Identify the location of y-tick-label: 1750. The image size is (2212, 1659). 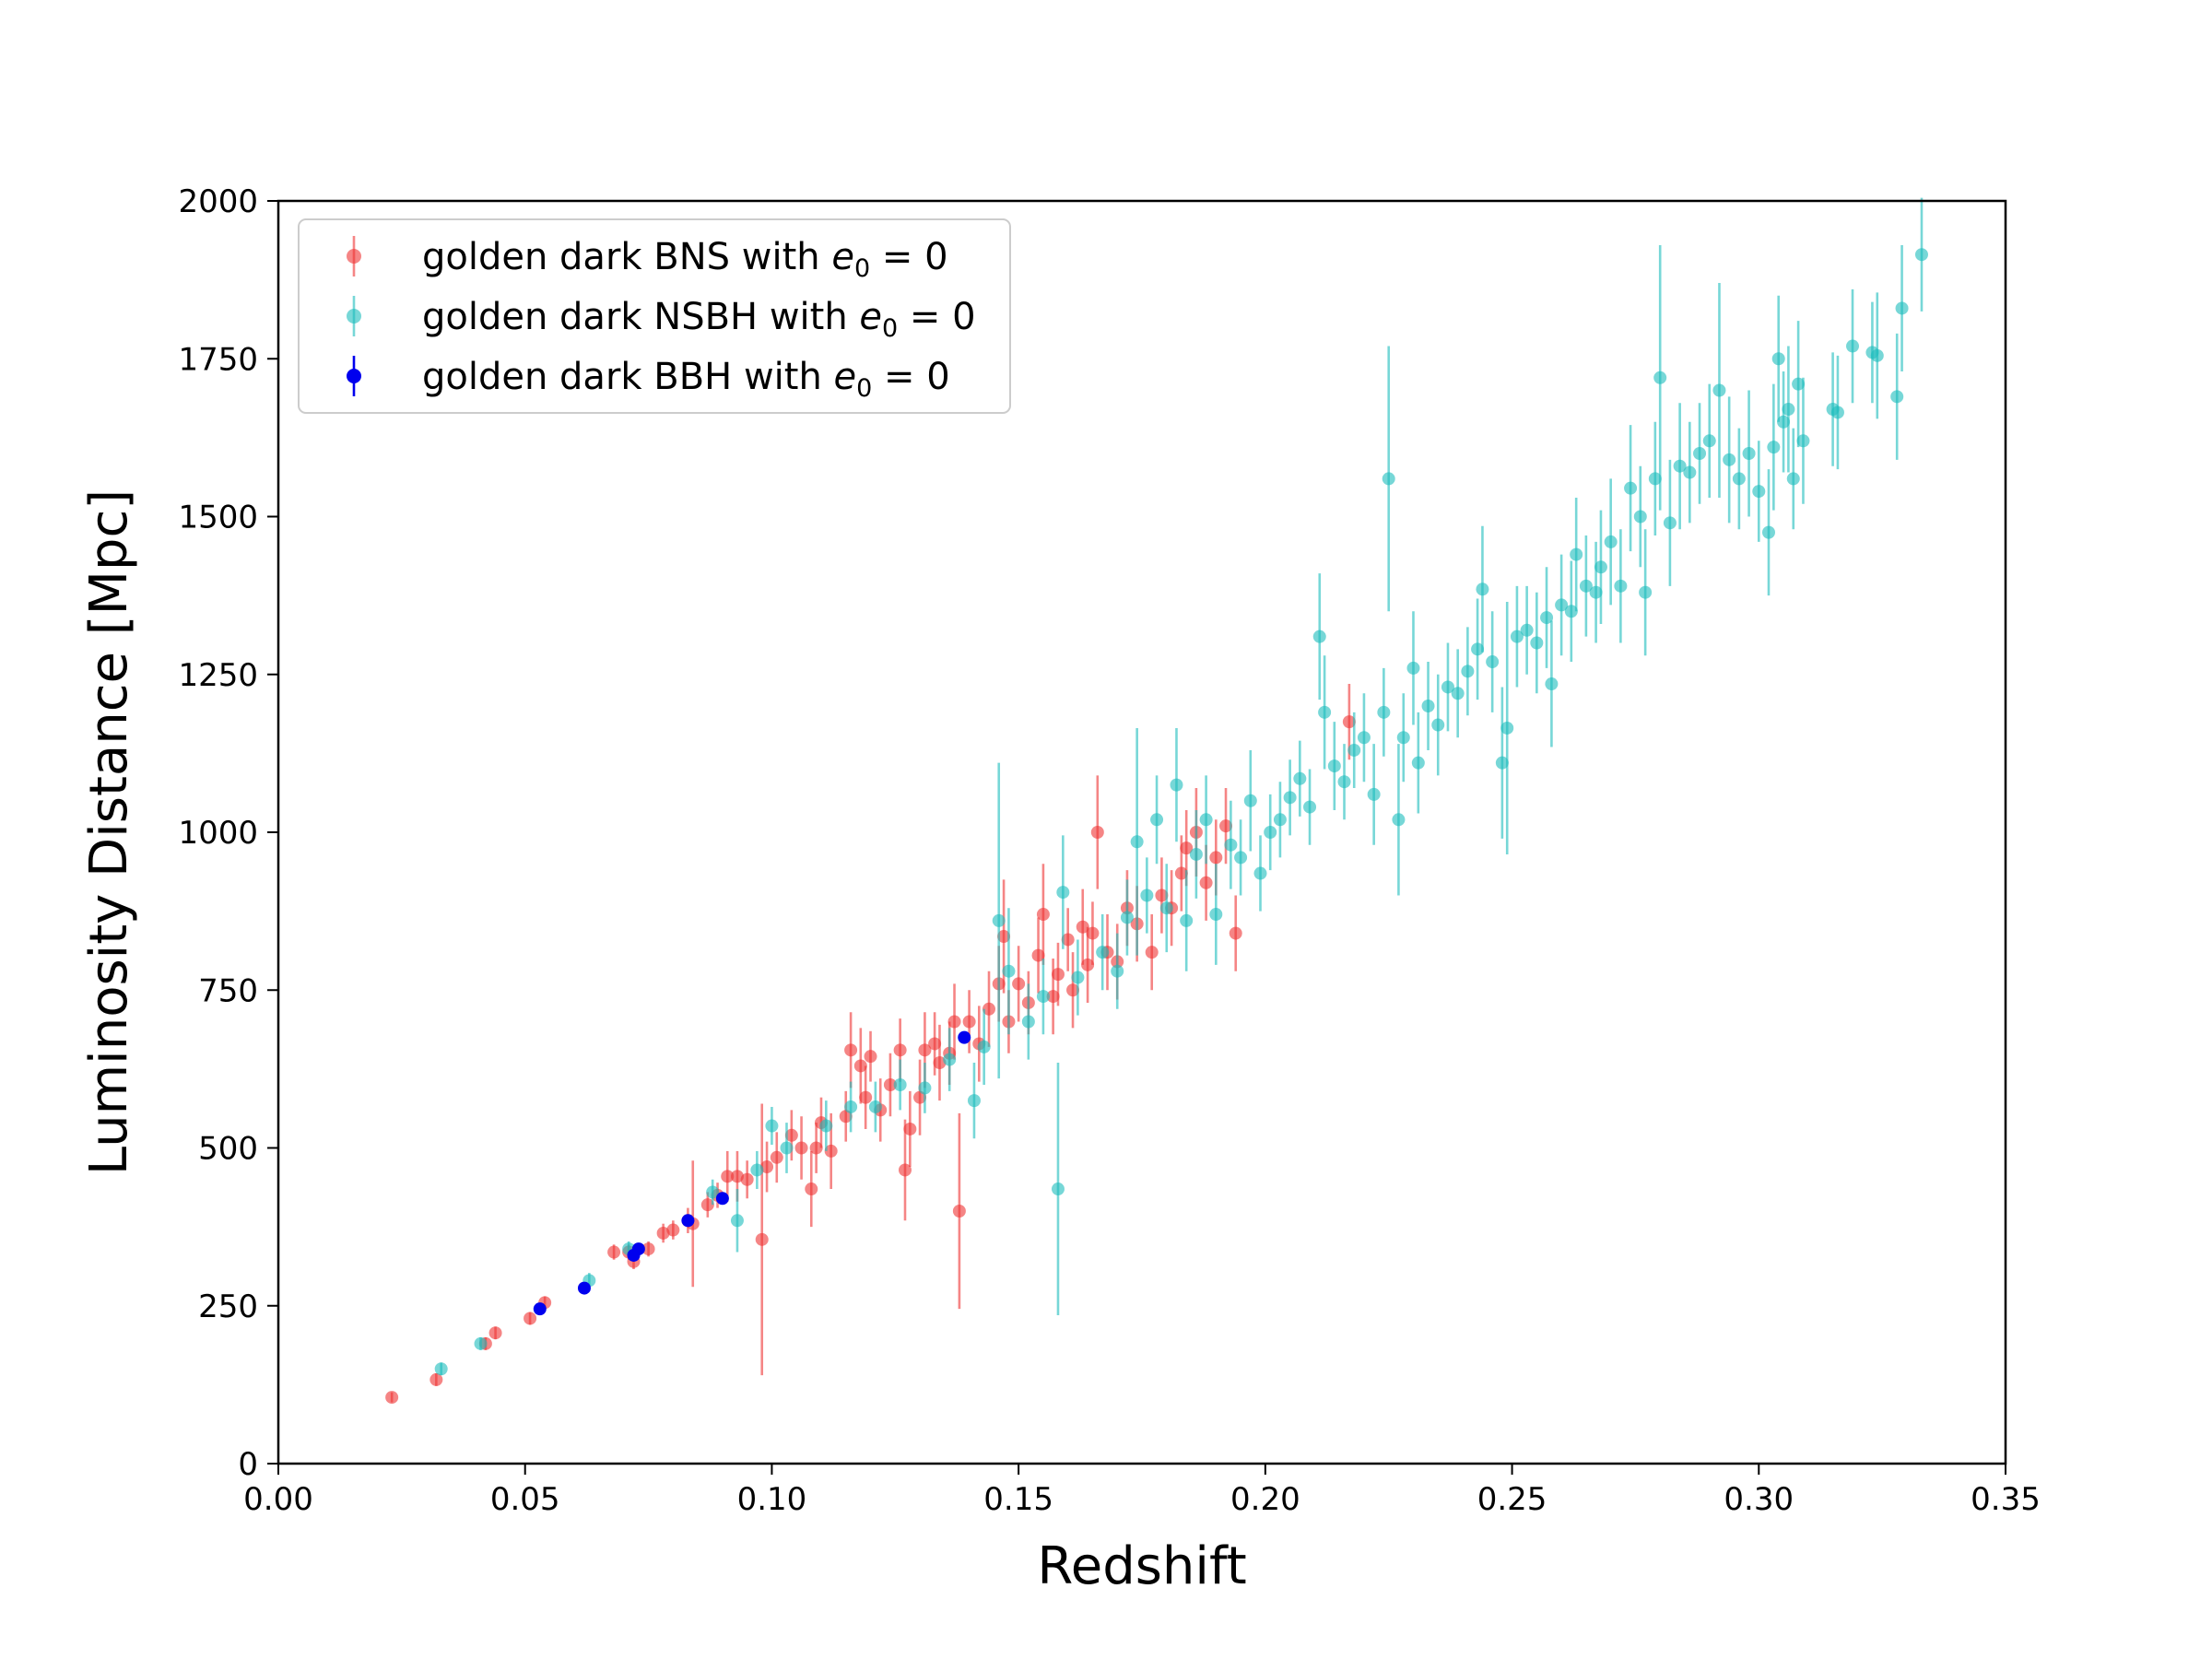
(218, 359).